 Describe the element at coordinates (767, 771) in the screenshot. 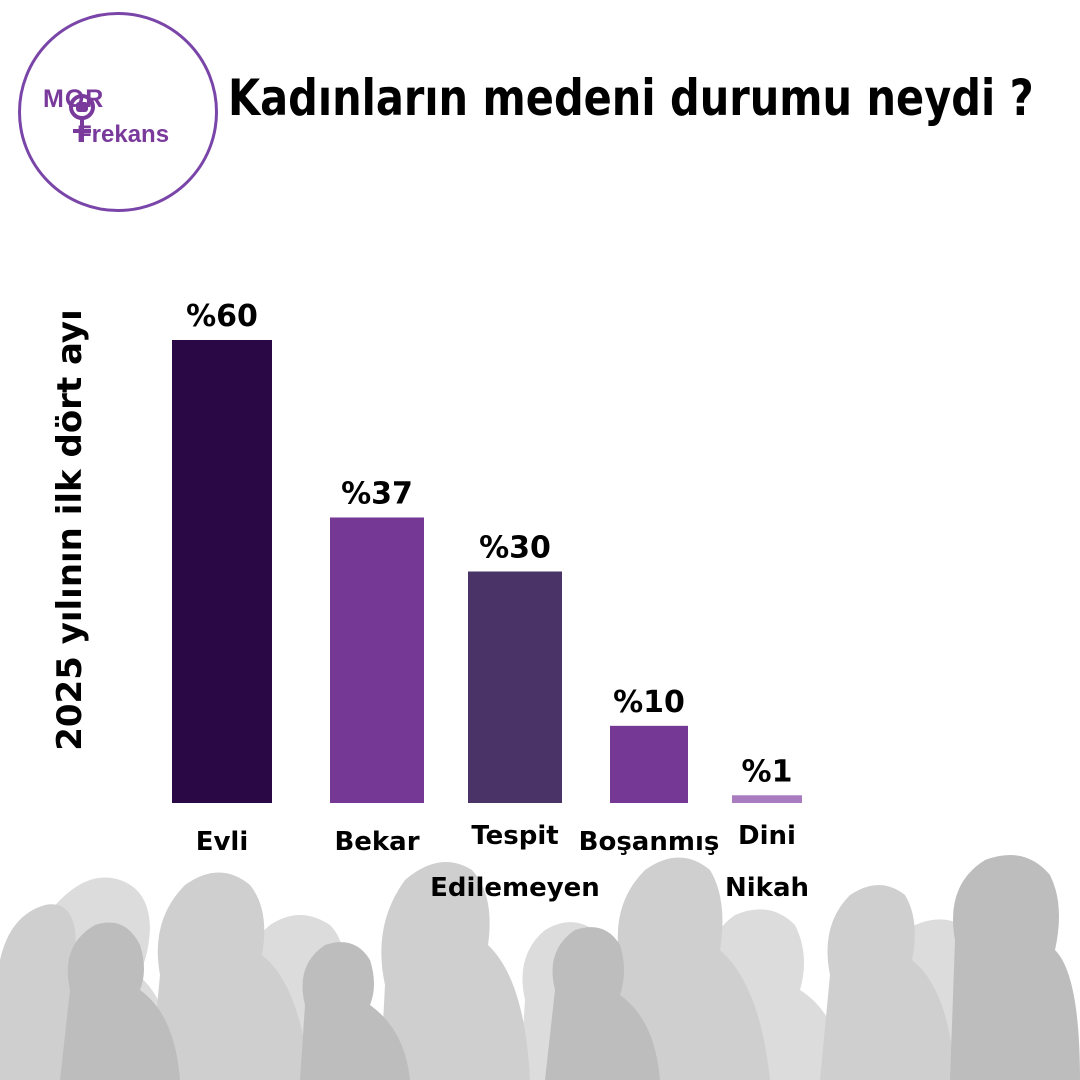

I see `value-label-5: %1` at that location.